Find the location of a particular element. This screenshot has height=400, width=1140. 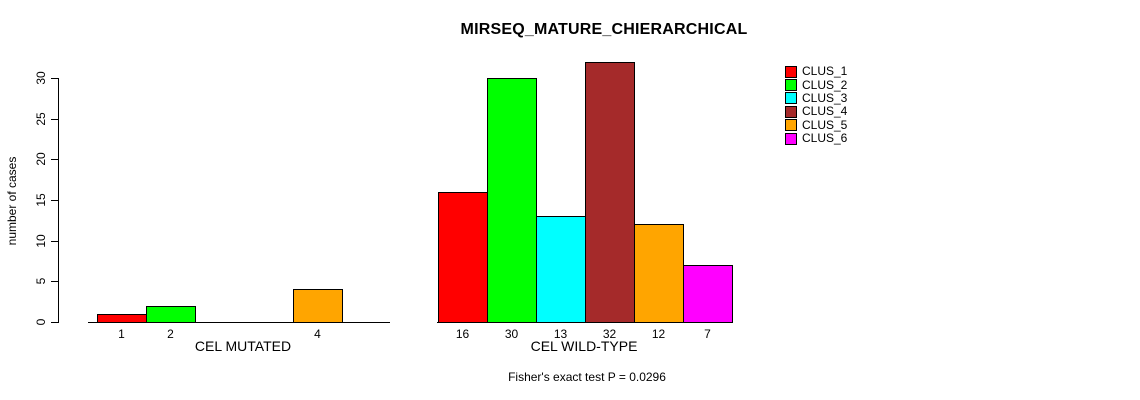

legend: CLUS_1 CLUS_2 CLUS_3 CLUS_4 CLUS_5 CLUS_6 is located at coordinates (816, 105).